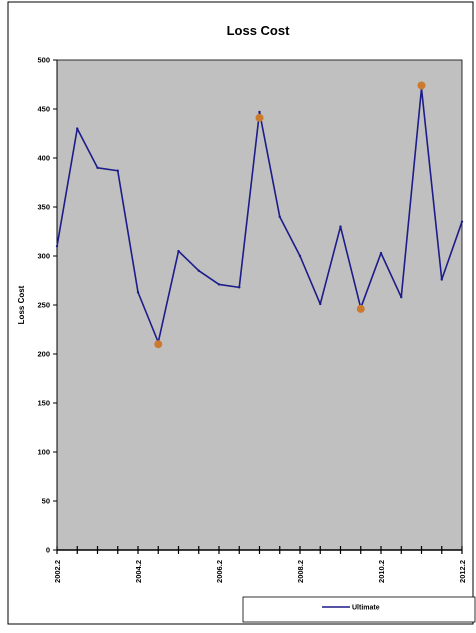 The height and width of the screenshot is (633, 476). I want to click on y-tick-label: 100, so click(43, 452).